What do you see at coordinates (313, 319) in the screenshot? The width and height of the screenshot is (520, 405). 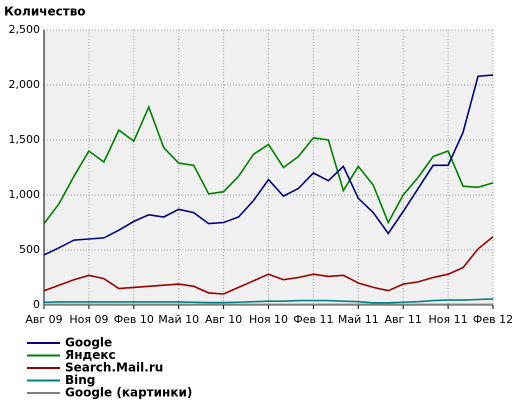 I see `x-tick-label: Фев 11` at bounding box center [313, 319].